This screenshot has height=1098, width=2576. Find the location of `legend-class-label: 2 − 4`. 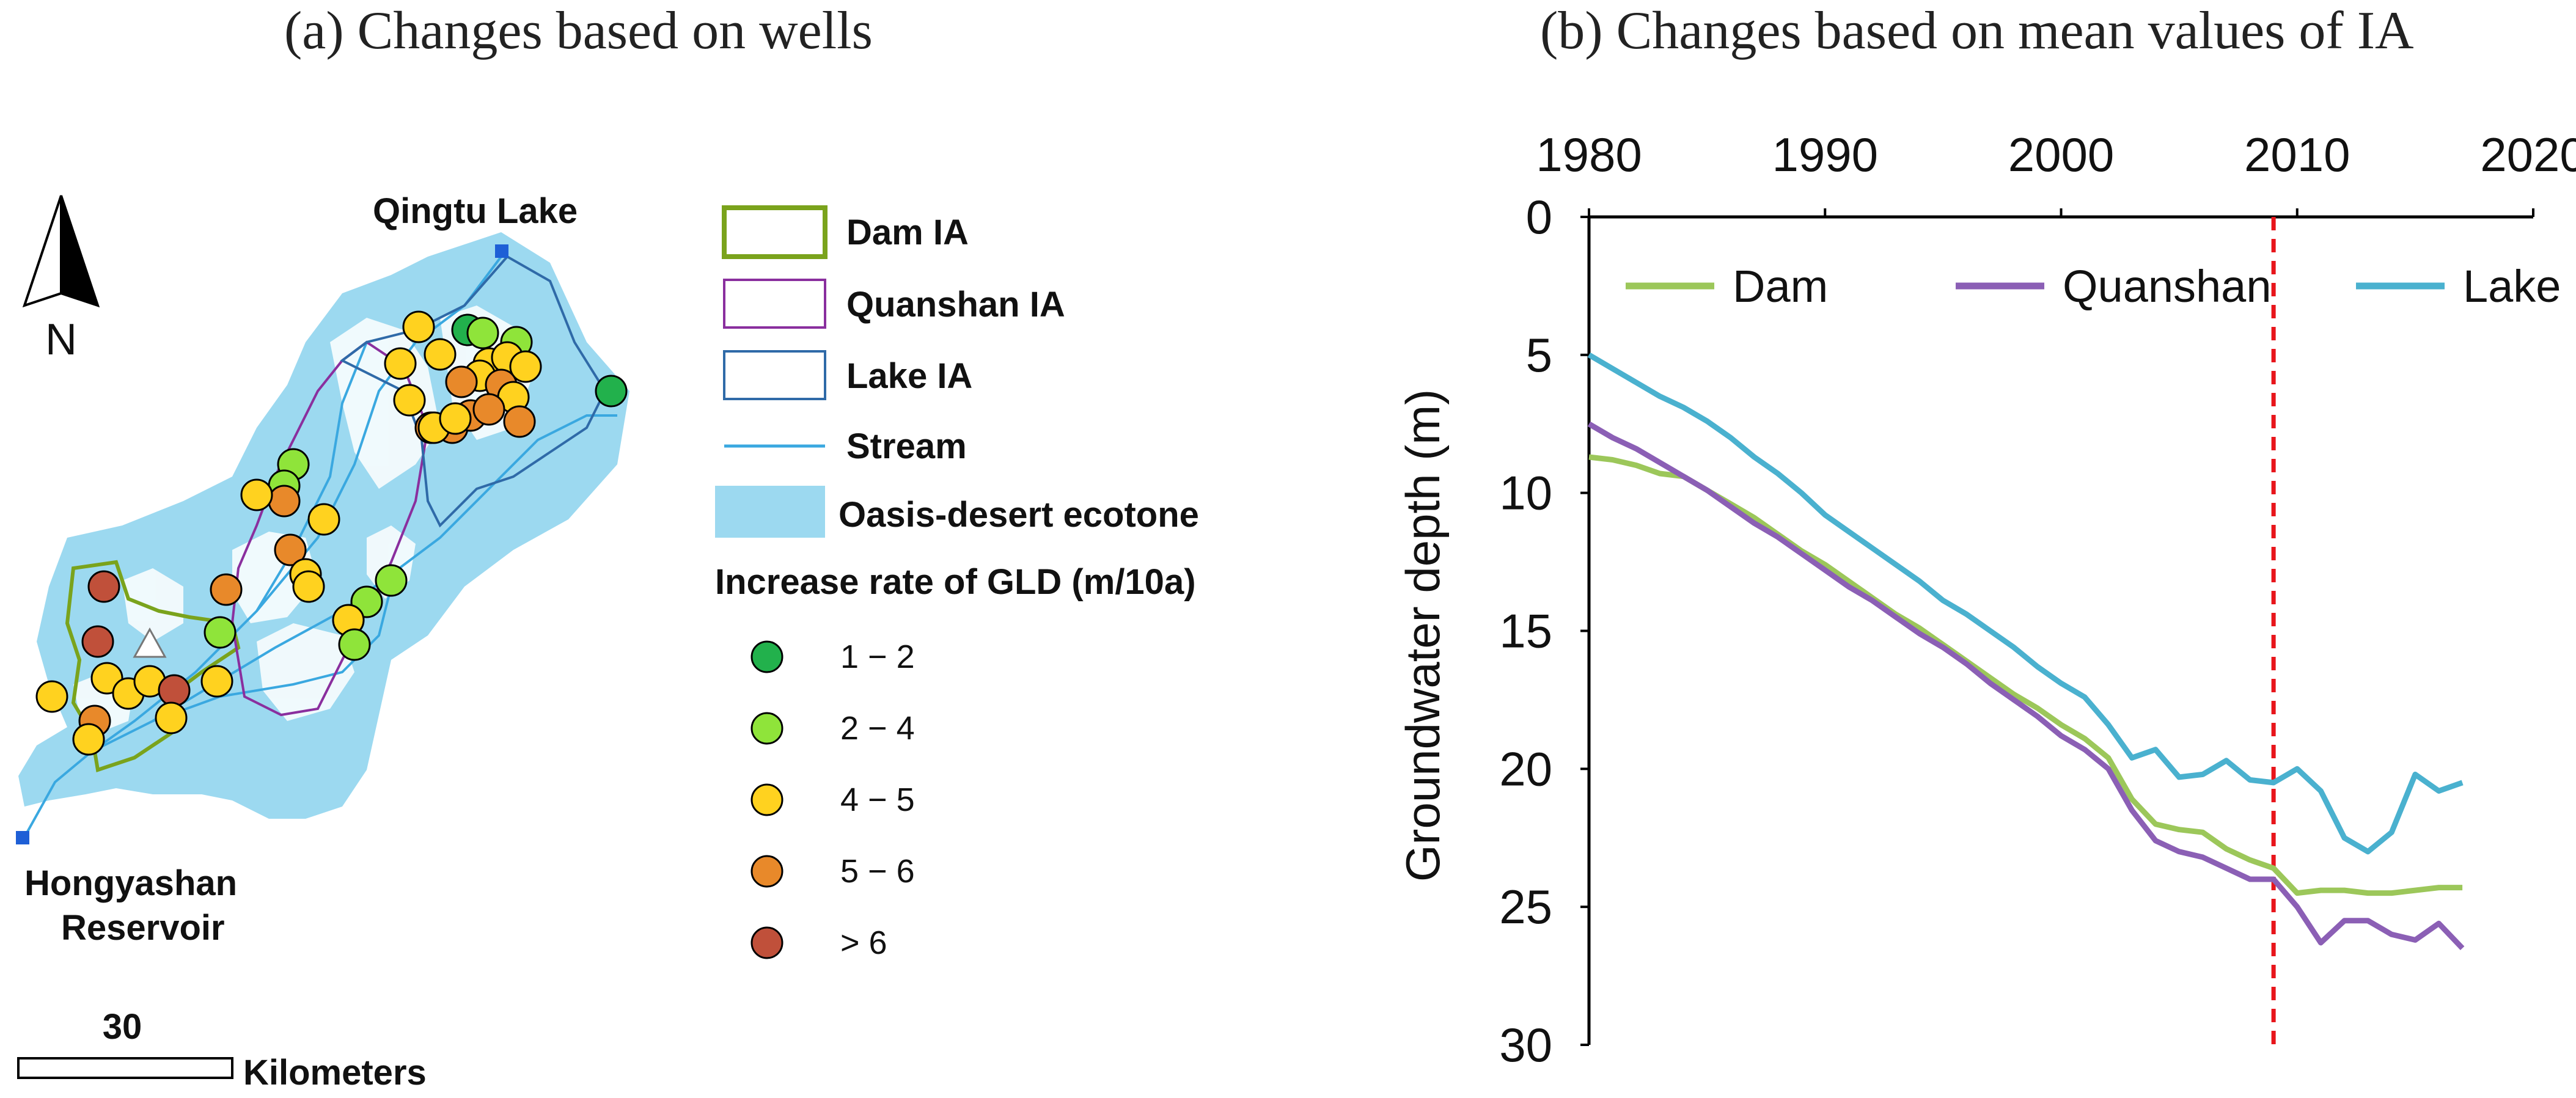

legend-class-label: 2 − 4 is located at coordinates (877, 728).